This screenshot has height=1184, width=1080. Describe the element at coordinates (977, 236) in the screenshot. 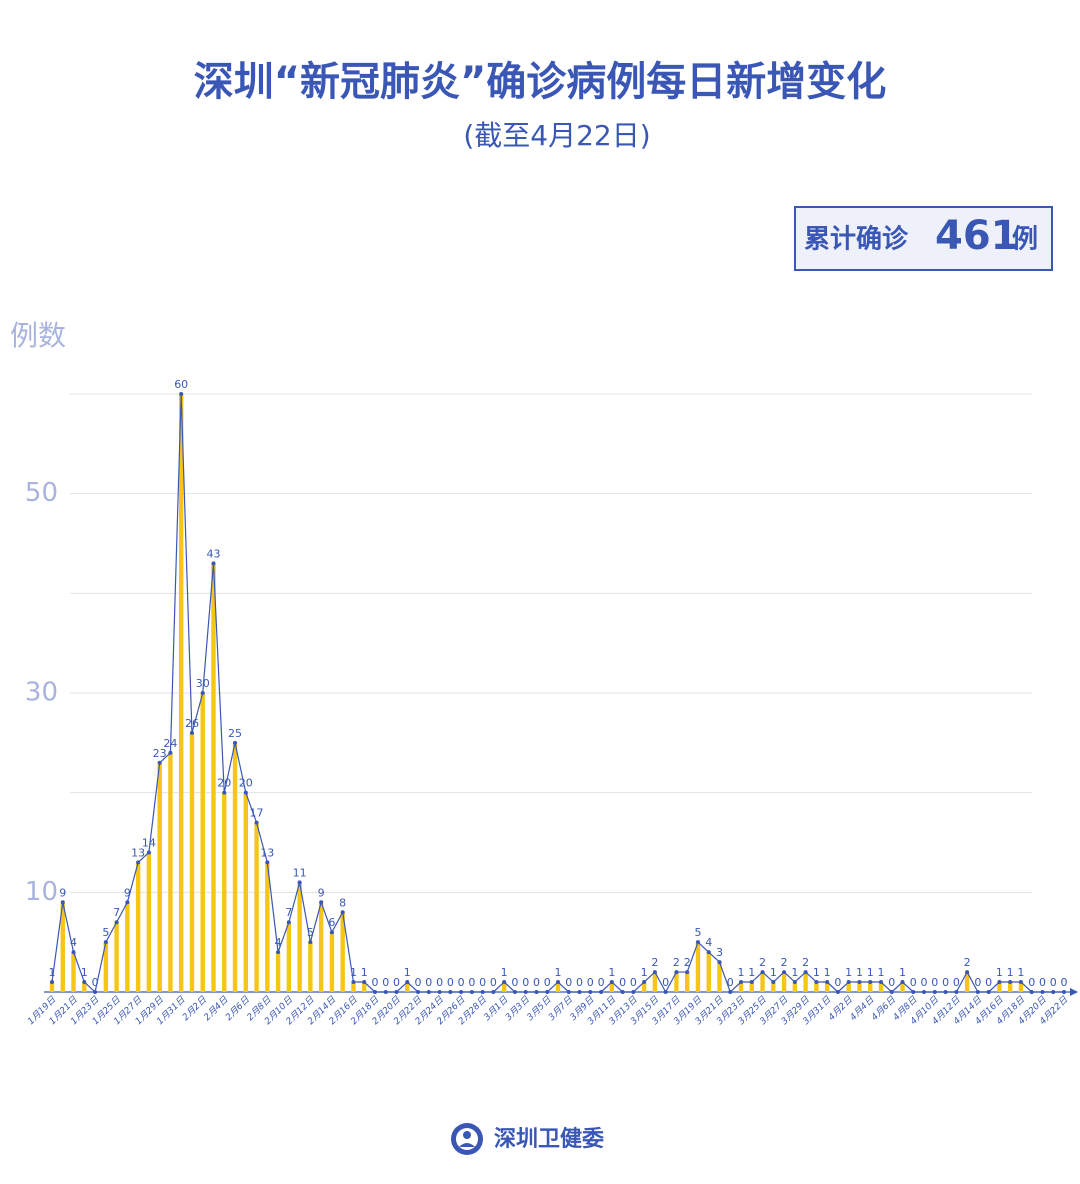

I see `total-value: 461` at that location.